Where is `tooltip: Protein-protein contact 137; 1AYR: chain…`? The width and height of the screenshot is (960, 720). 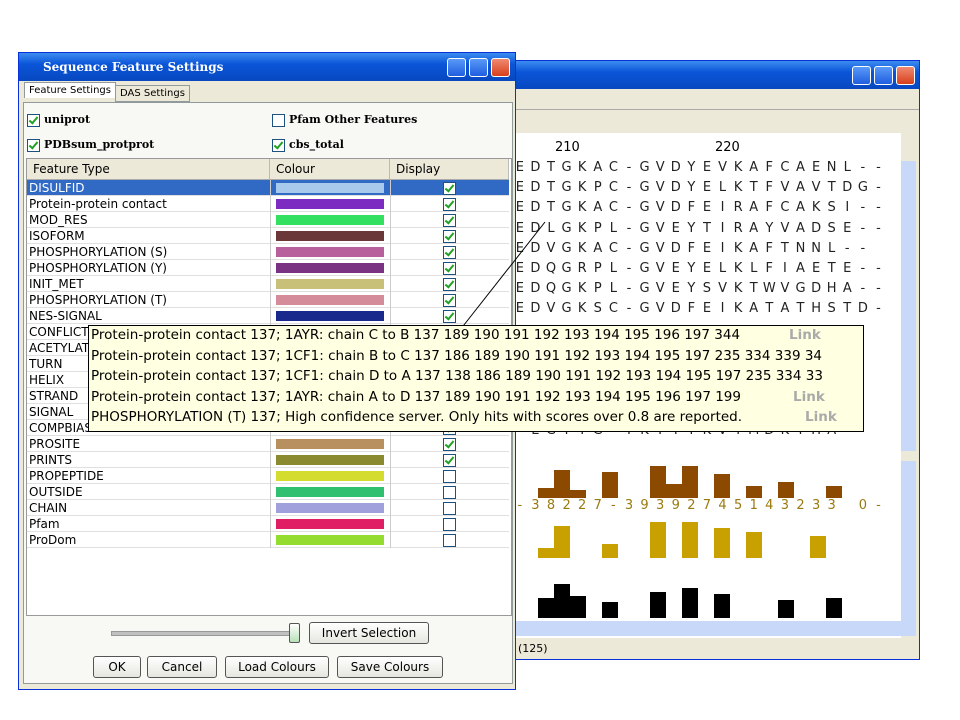
tooltip: Protein-protein contact 137; 1AYR: chain… is located at coordinates (476, 378).